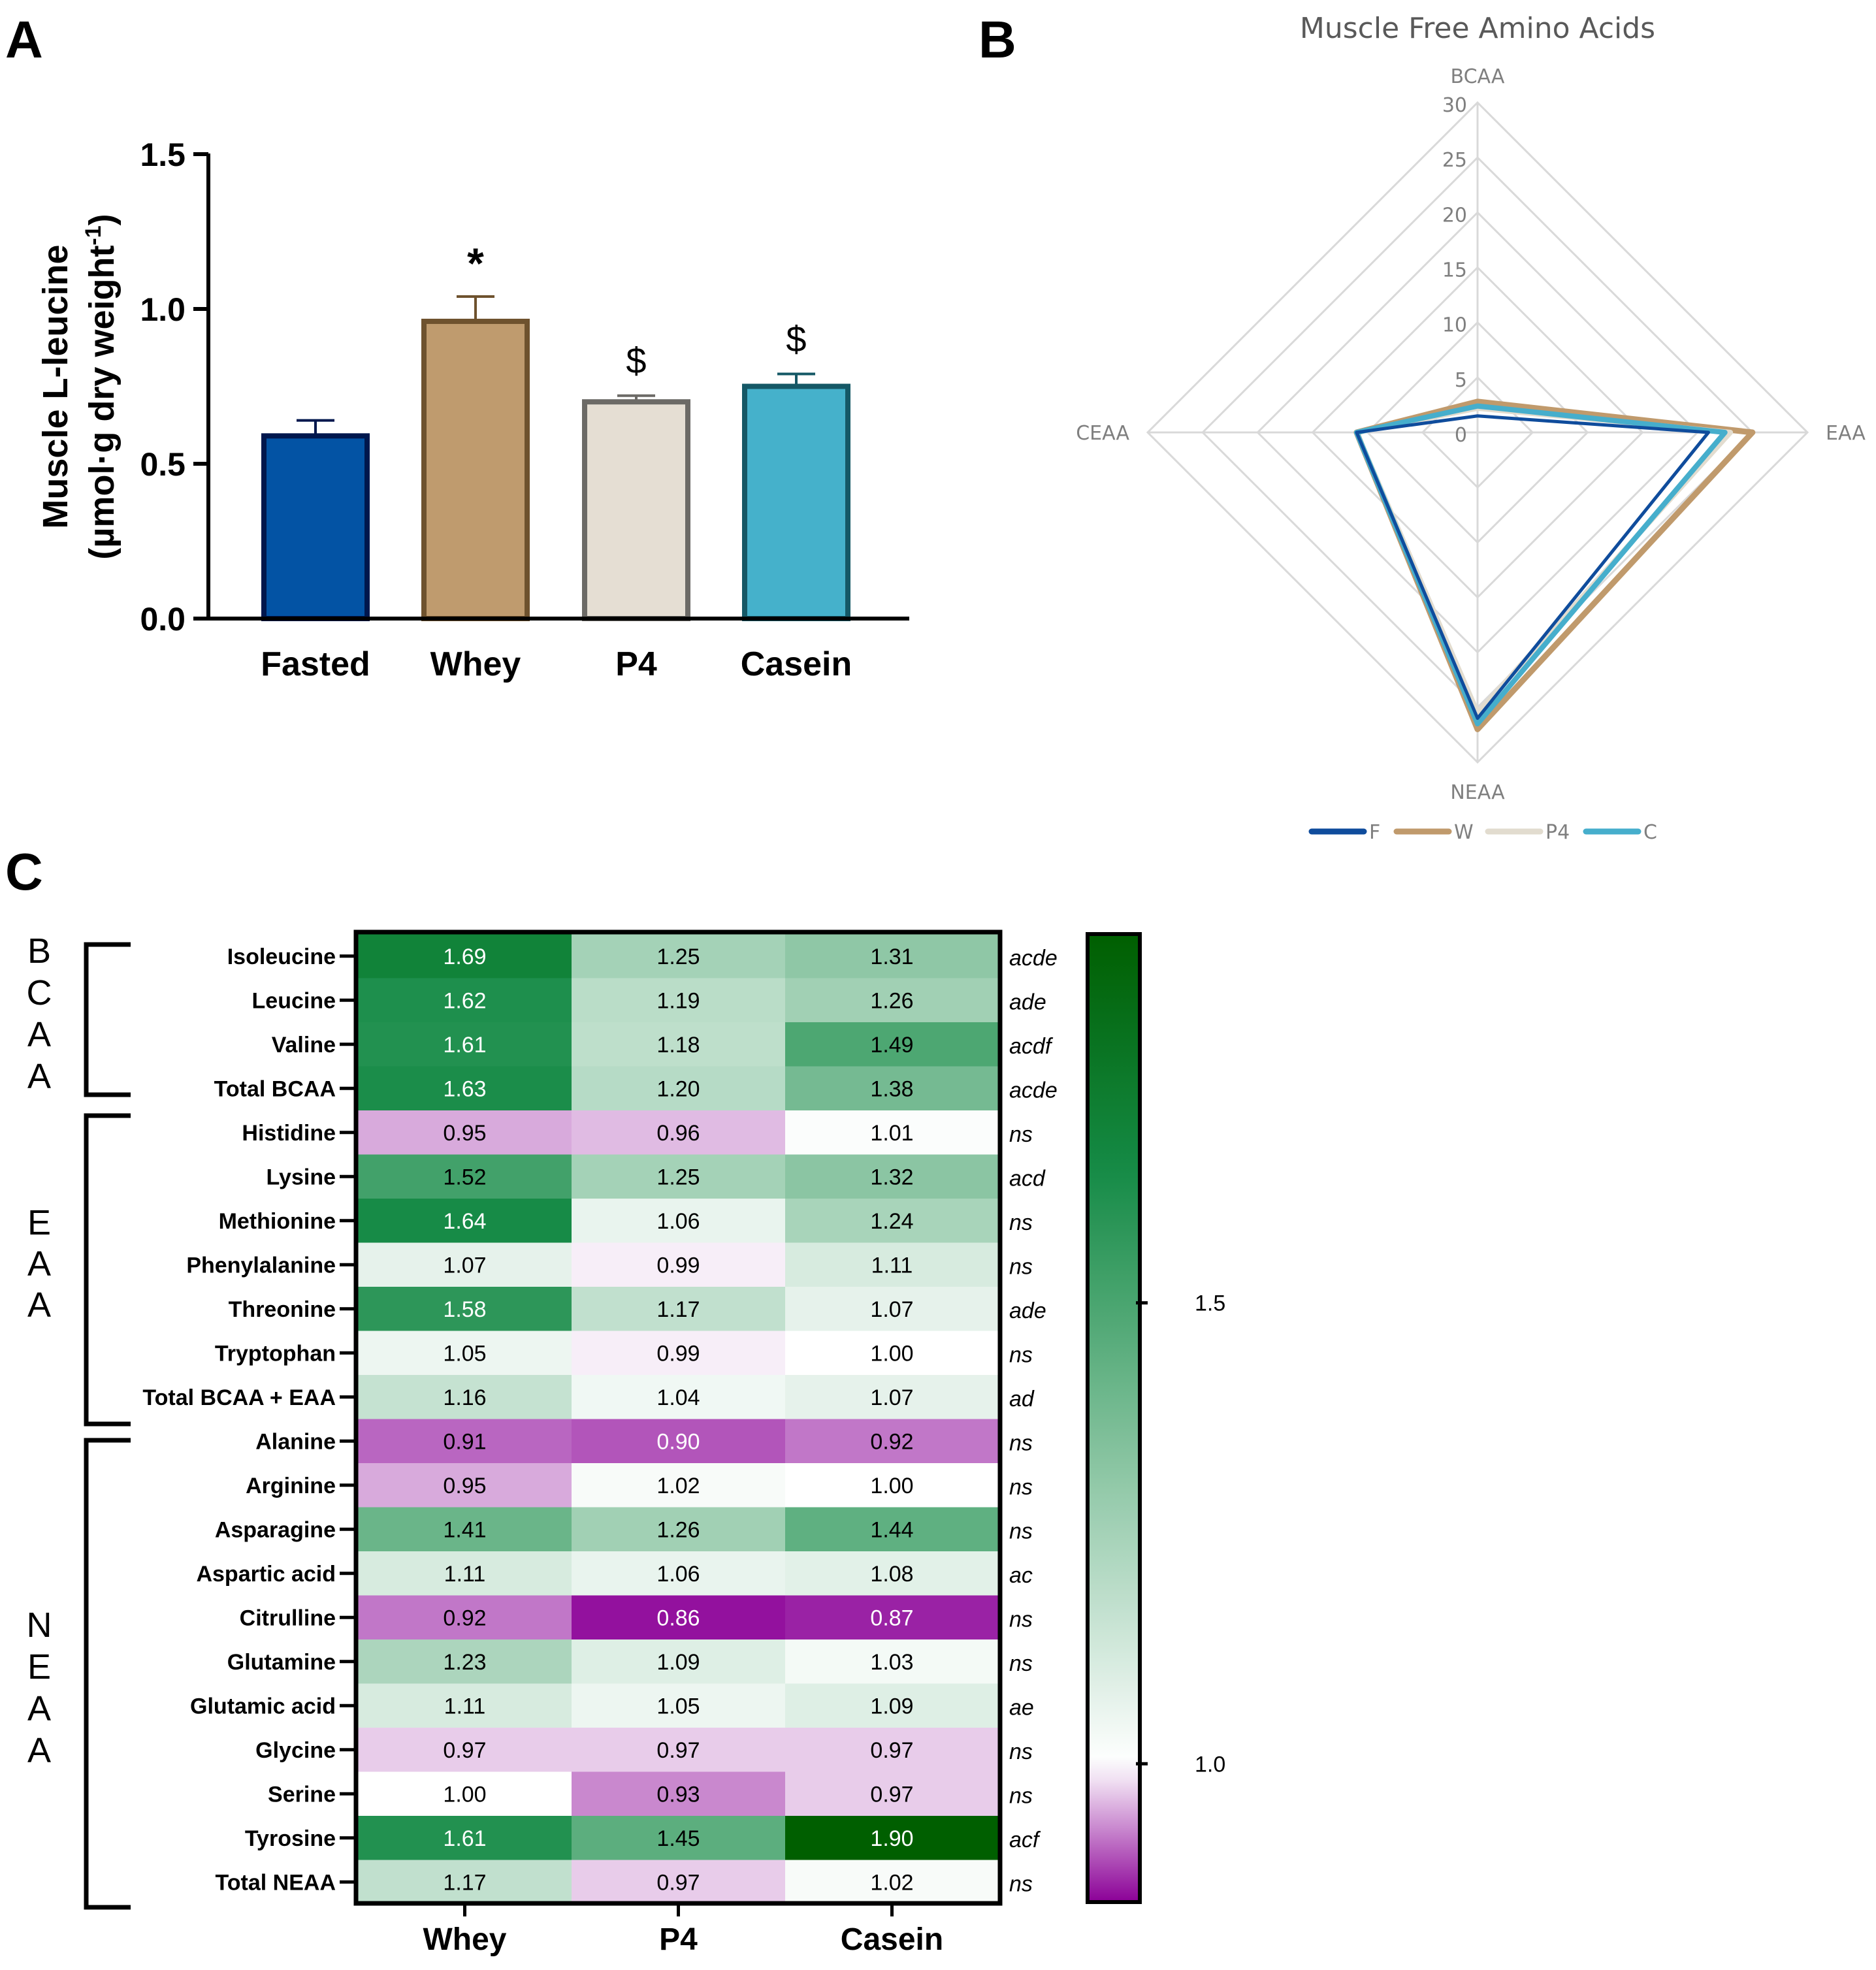 This screenshot has width=1876, height=1970. I want to click on heatmap-cell-value: 1.07, so click(892, 1309).